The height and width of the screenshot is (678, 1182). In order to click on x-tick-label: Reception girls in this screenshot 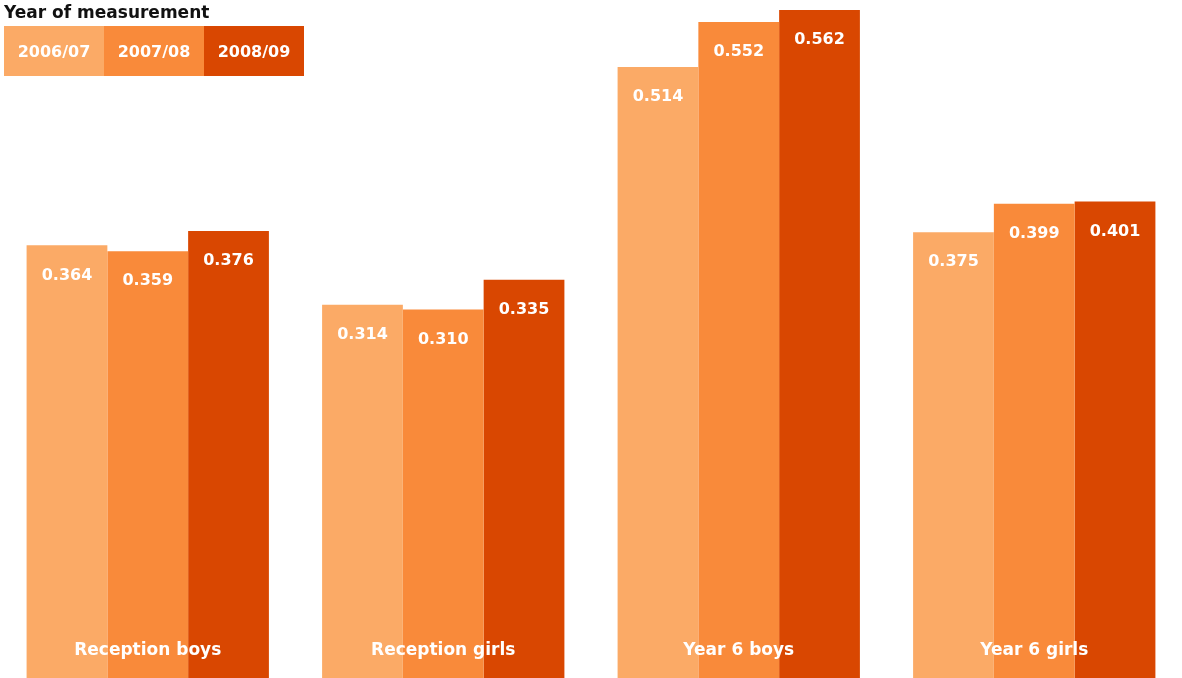, I will do `click(443, 649)`.